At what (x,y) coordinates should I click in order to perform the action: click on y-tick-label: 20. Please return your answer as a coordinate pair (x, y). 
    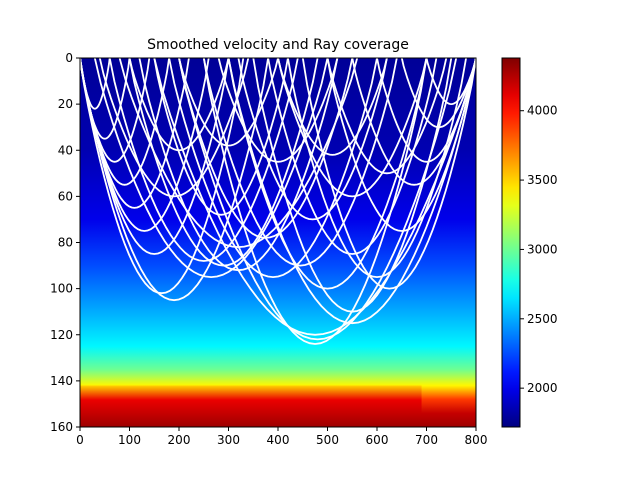
    Looking at the image, I should click on (65, 104).